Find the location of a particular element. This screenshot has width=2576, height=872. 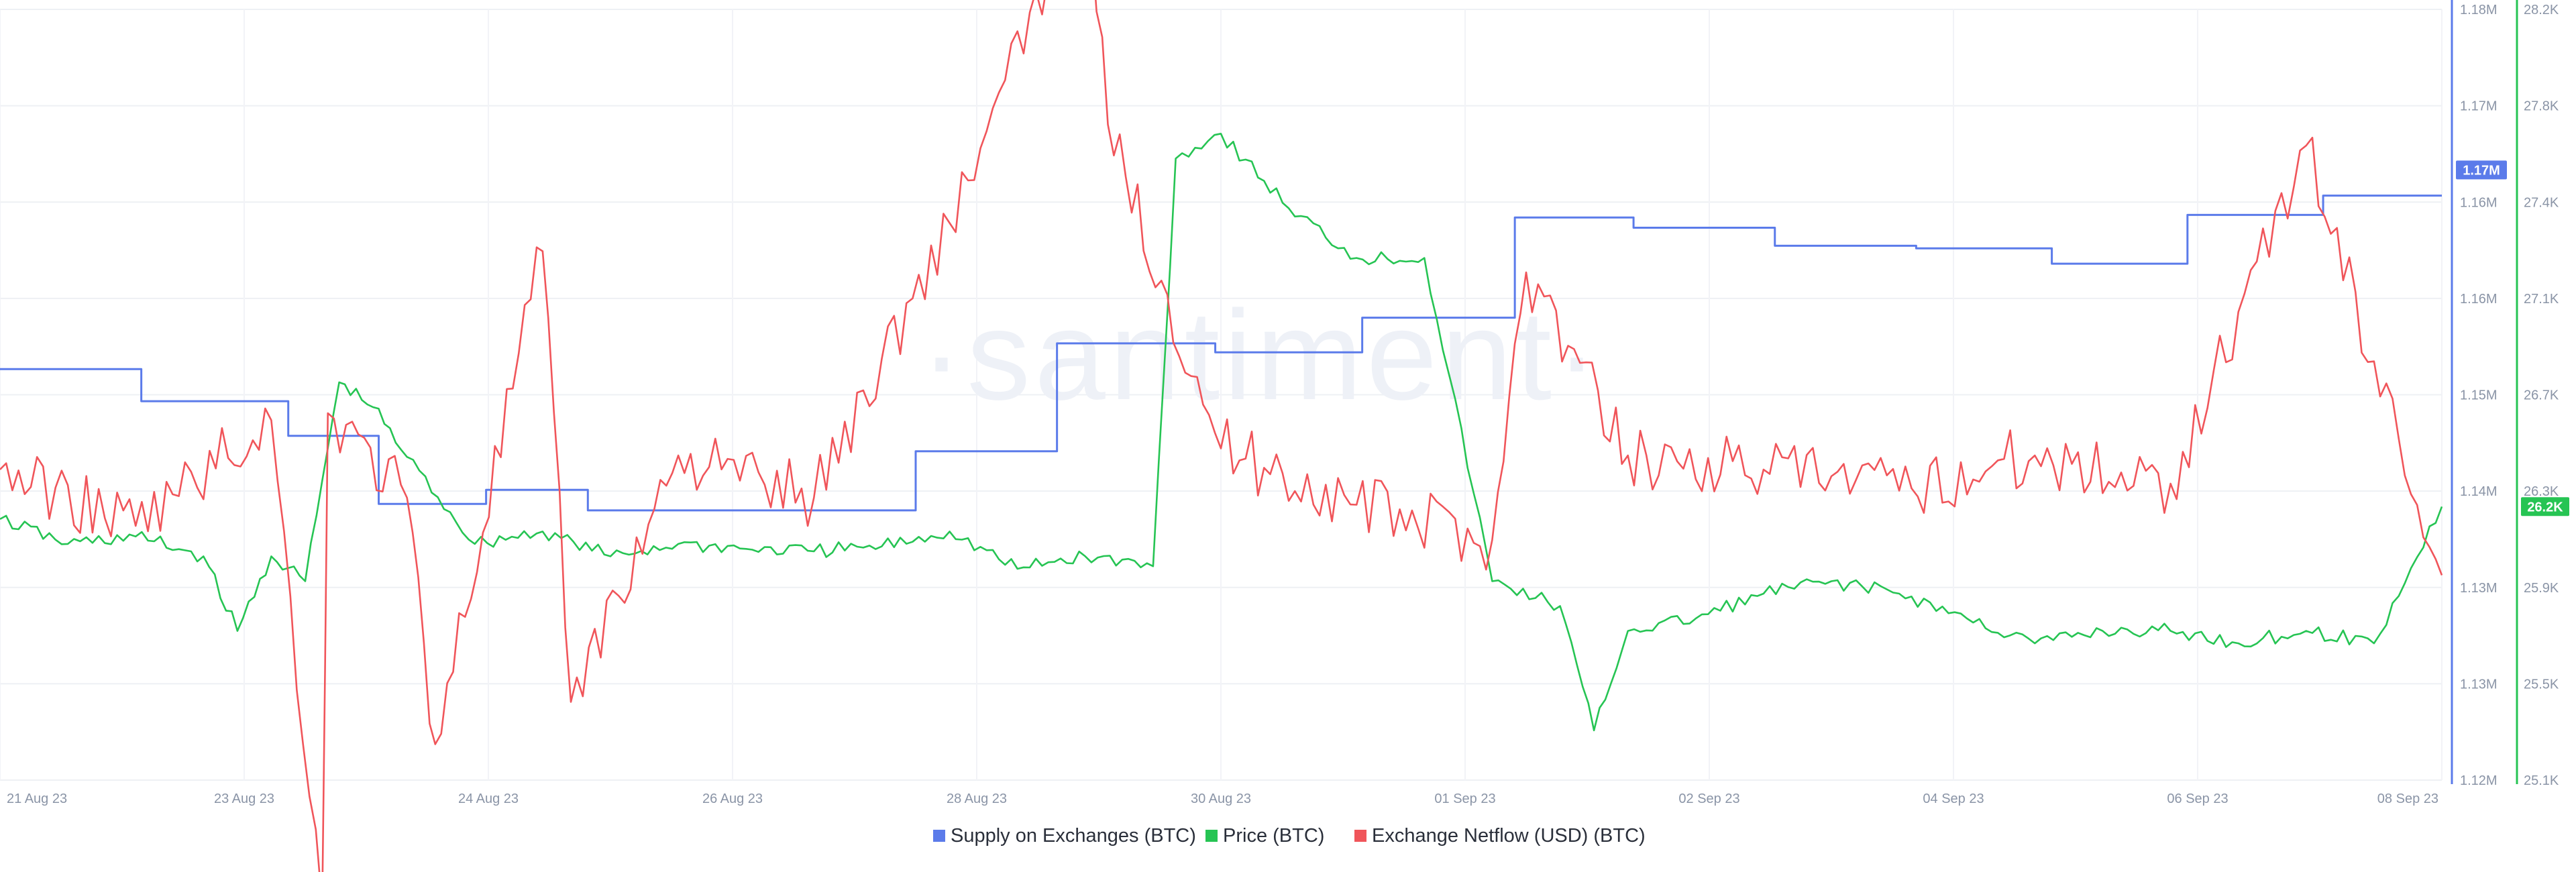

price-current-label: 26.2K is located at coordinates (2545, 507).